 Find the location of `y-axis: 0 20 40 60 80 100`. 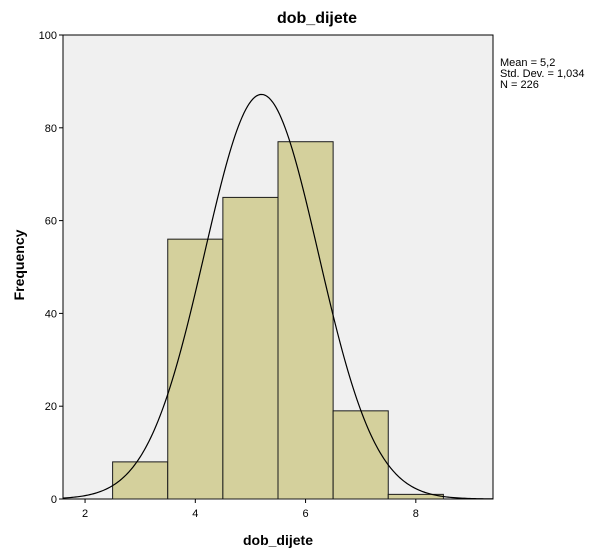

y-axis: 0 20 40 60 80 100 is located at coordinates (51, 268).